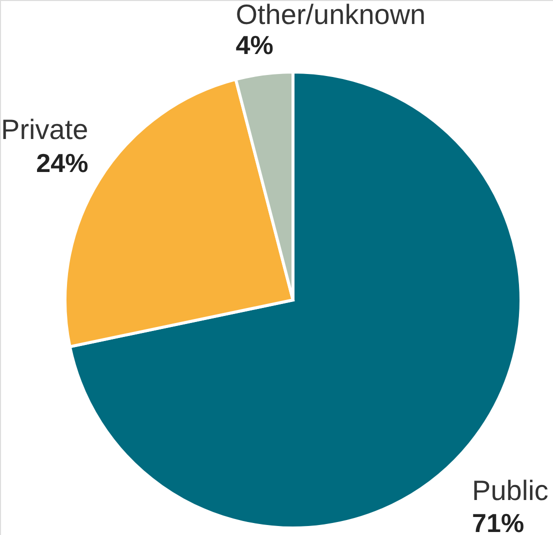 The height and width of the screenshot is (535, 553). Describe the element at coordinates (44, 129) in the screenshot. I see `slice-label: Private` at that location.